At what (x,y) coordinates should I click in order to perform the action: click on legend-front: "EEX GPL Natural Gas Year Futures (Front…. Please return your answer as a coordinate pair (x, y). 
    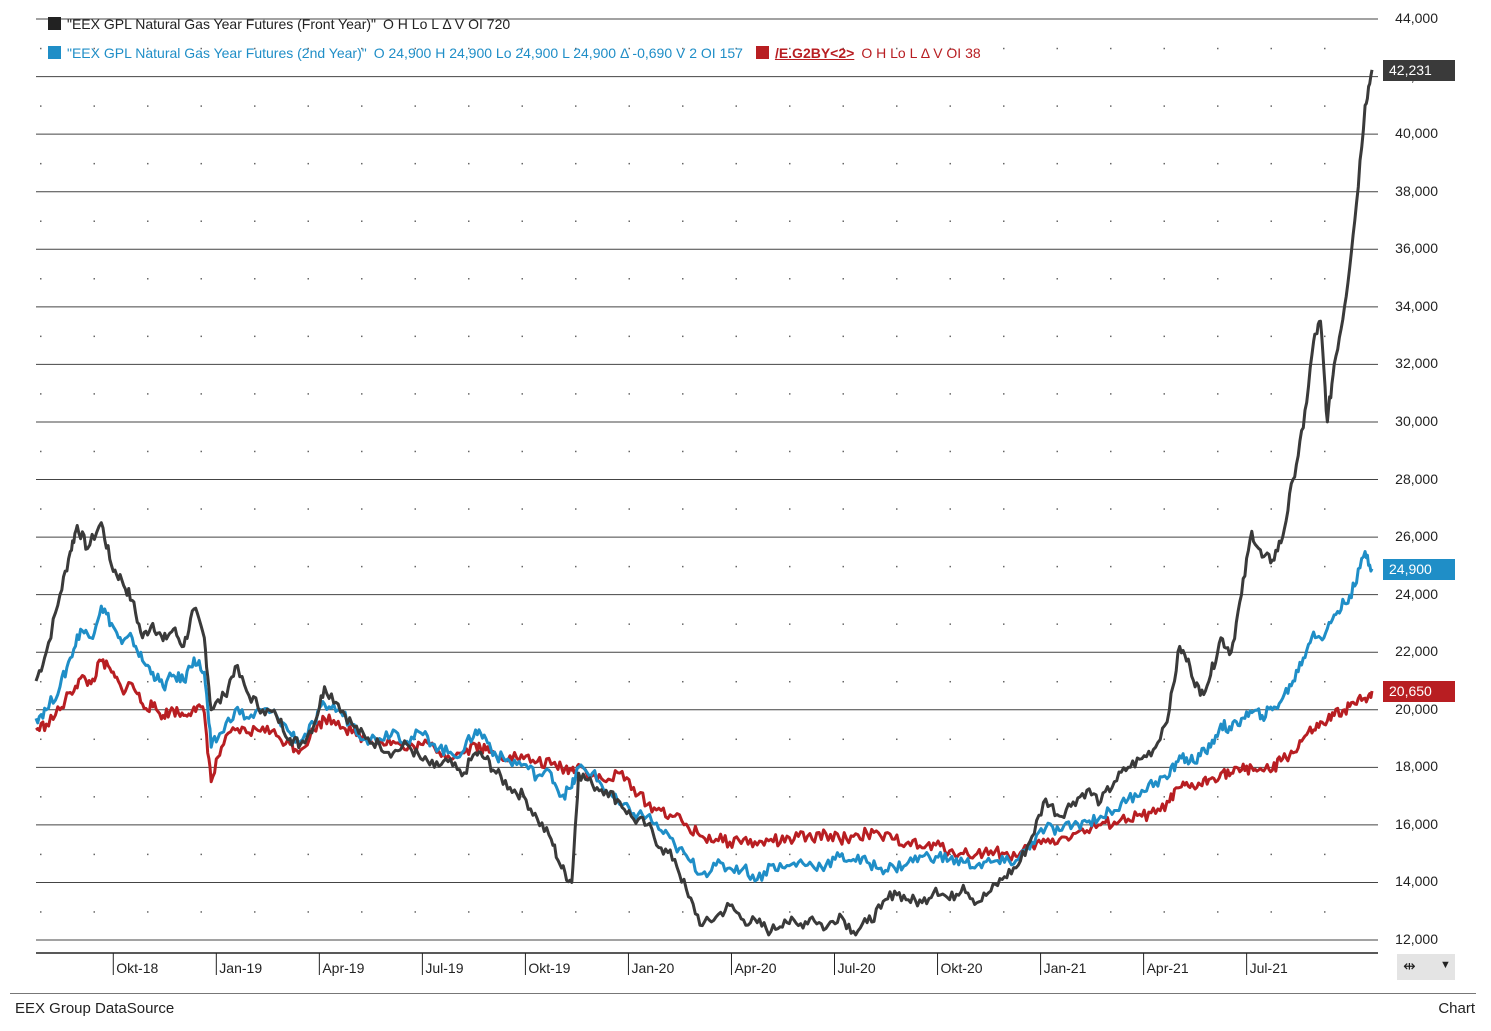
    Looking at the image, I should click on (282, 24).